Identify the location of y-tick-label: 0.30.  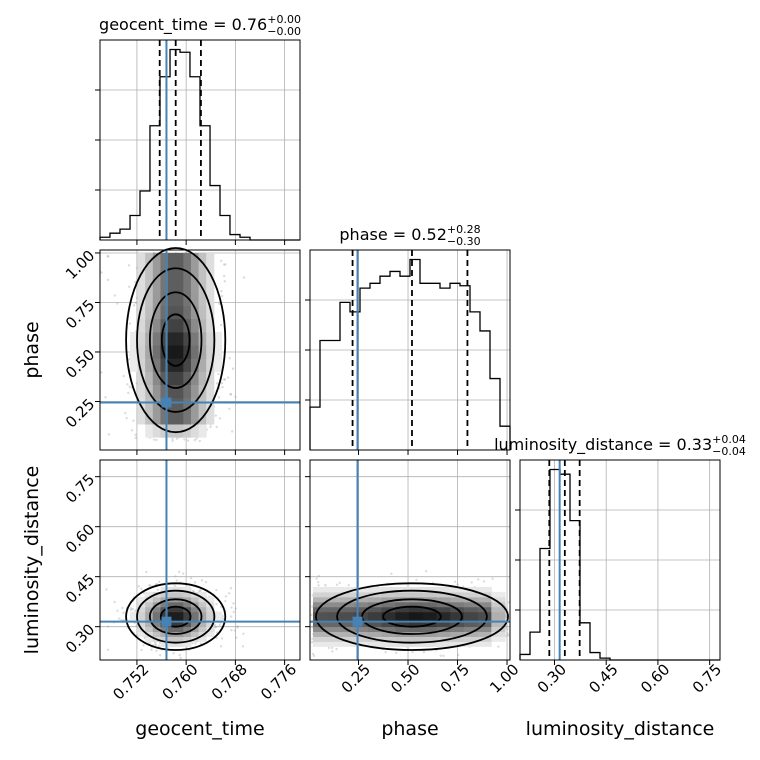
(80, 638).